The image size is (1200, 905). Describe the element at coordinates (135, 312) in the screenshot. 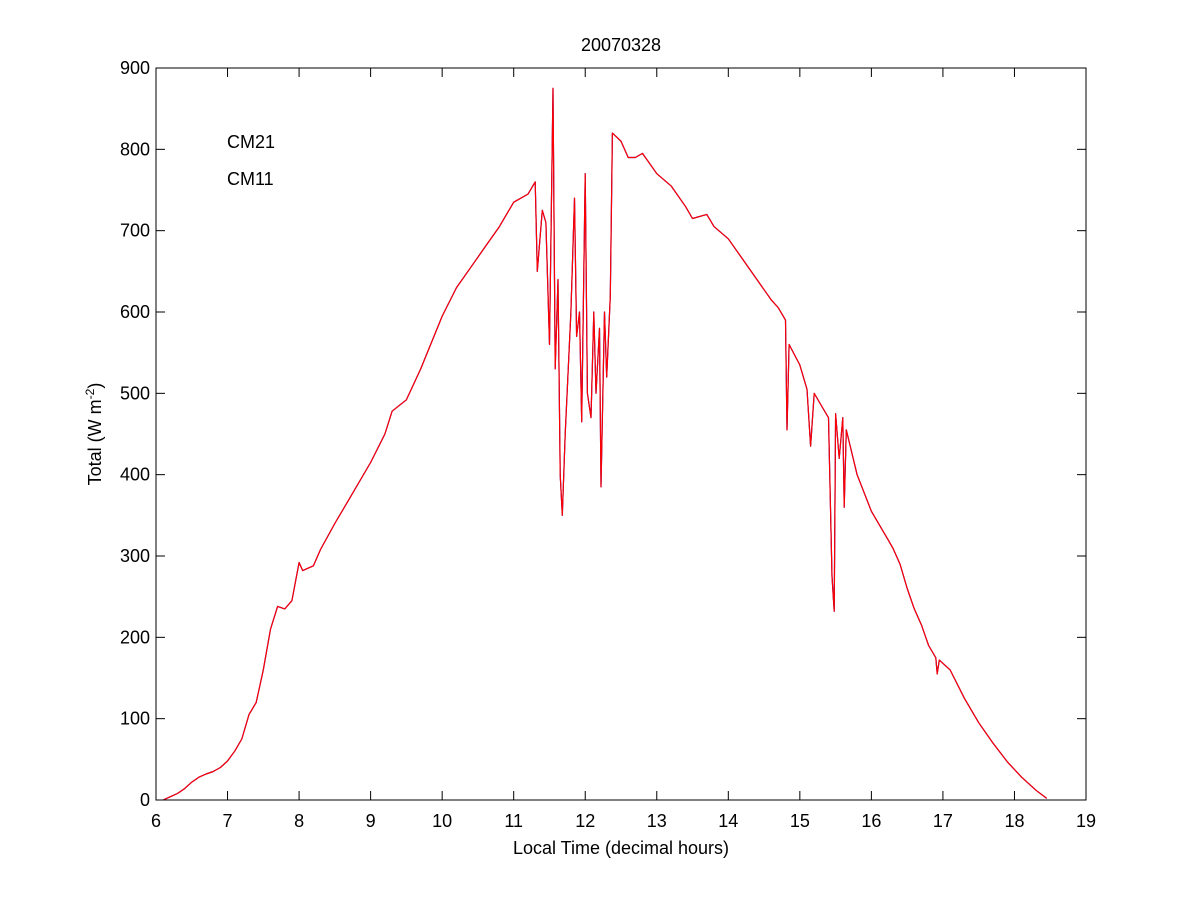

I see `y-tick-label: 600` at that location.